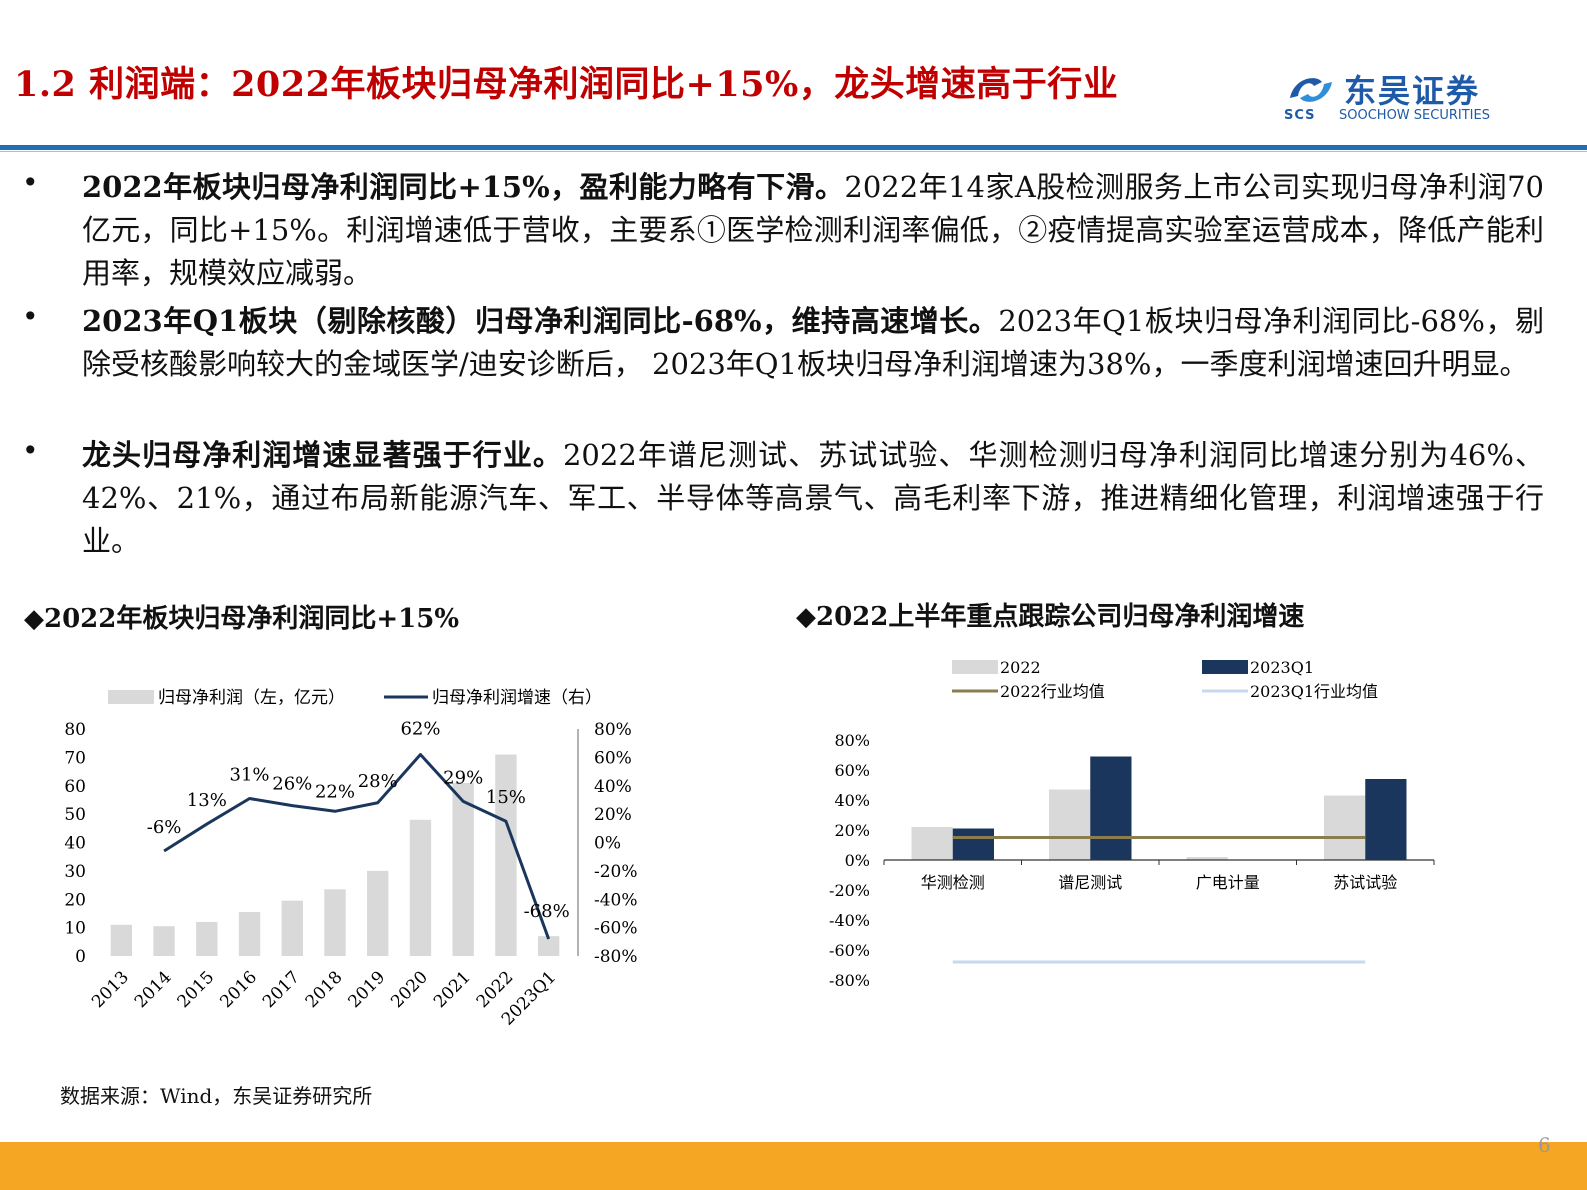 The image size is (1587, 1190). Describe the element at coordinates (616, 872) in the screenshot. I see `right-axis-tick-label: -20%` at that location.